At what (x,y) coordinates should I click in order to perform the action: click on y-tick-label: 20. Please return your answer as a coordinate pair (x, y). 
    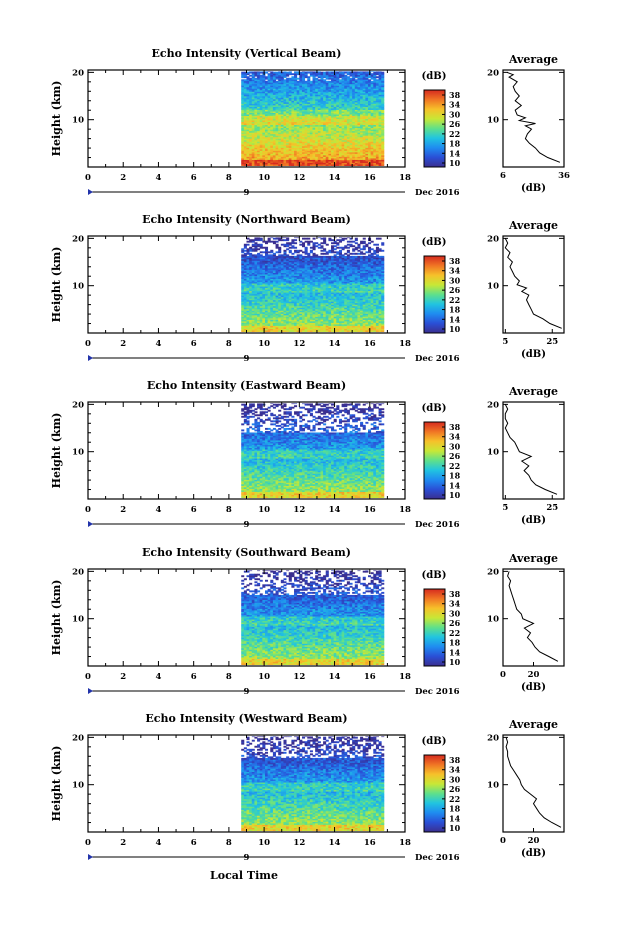
    Looking at the image, I should click on (78, 73).